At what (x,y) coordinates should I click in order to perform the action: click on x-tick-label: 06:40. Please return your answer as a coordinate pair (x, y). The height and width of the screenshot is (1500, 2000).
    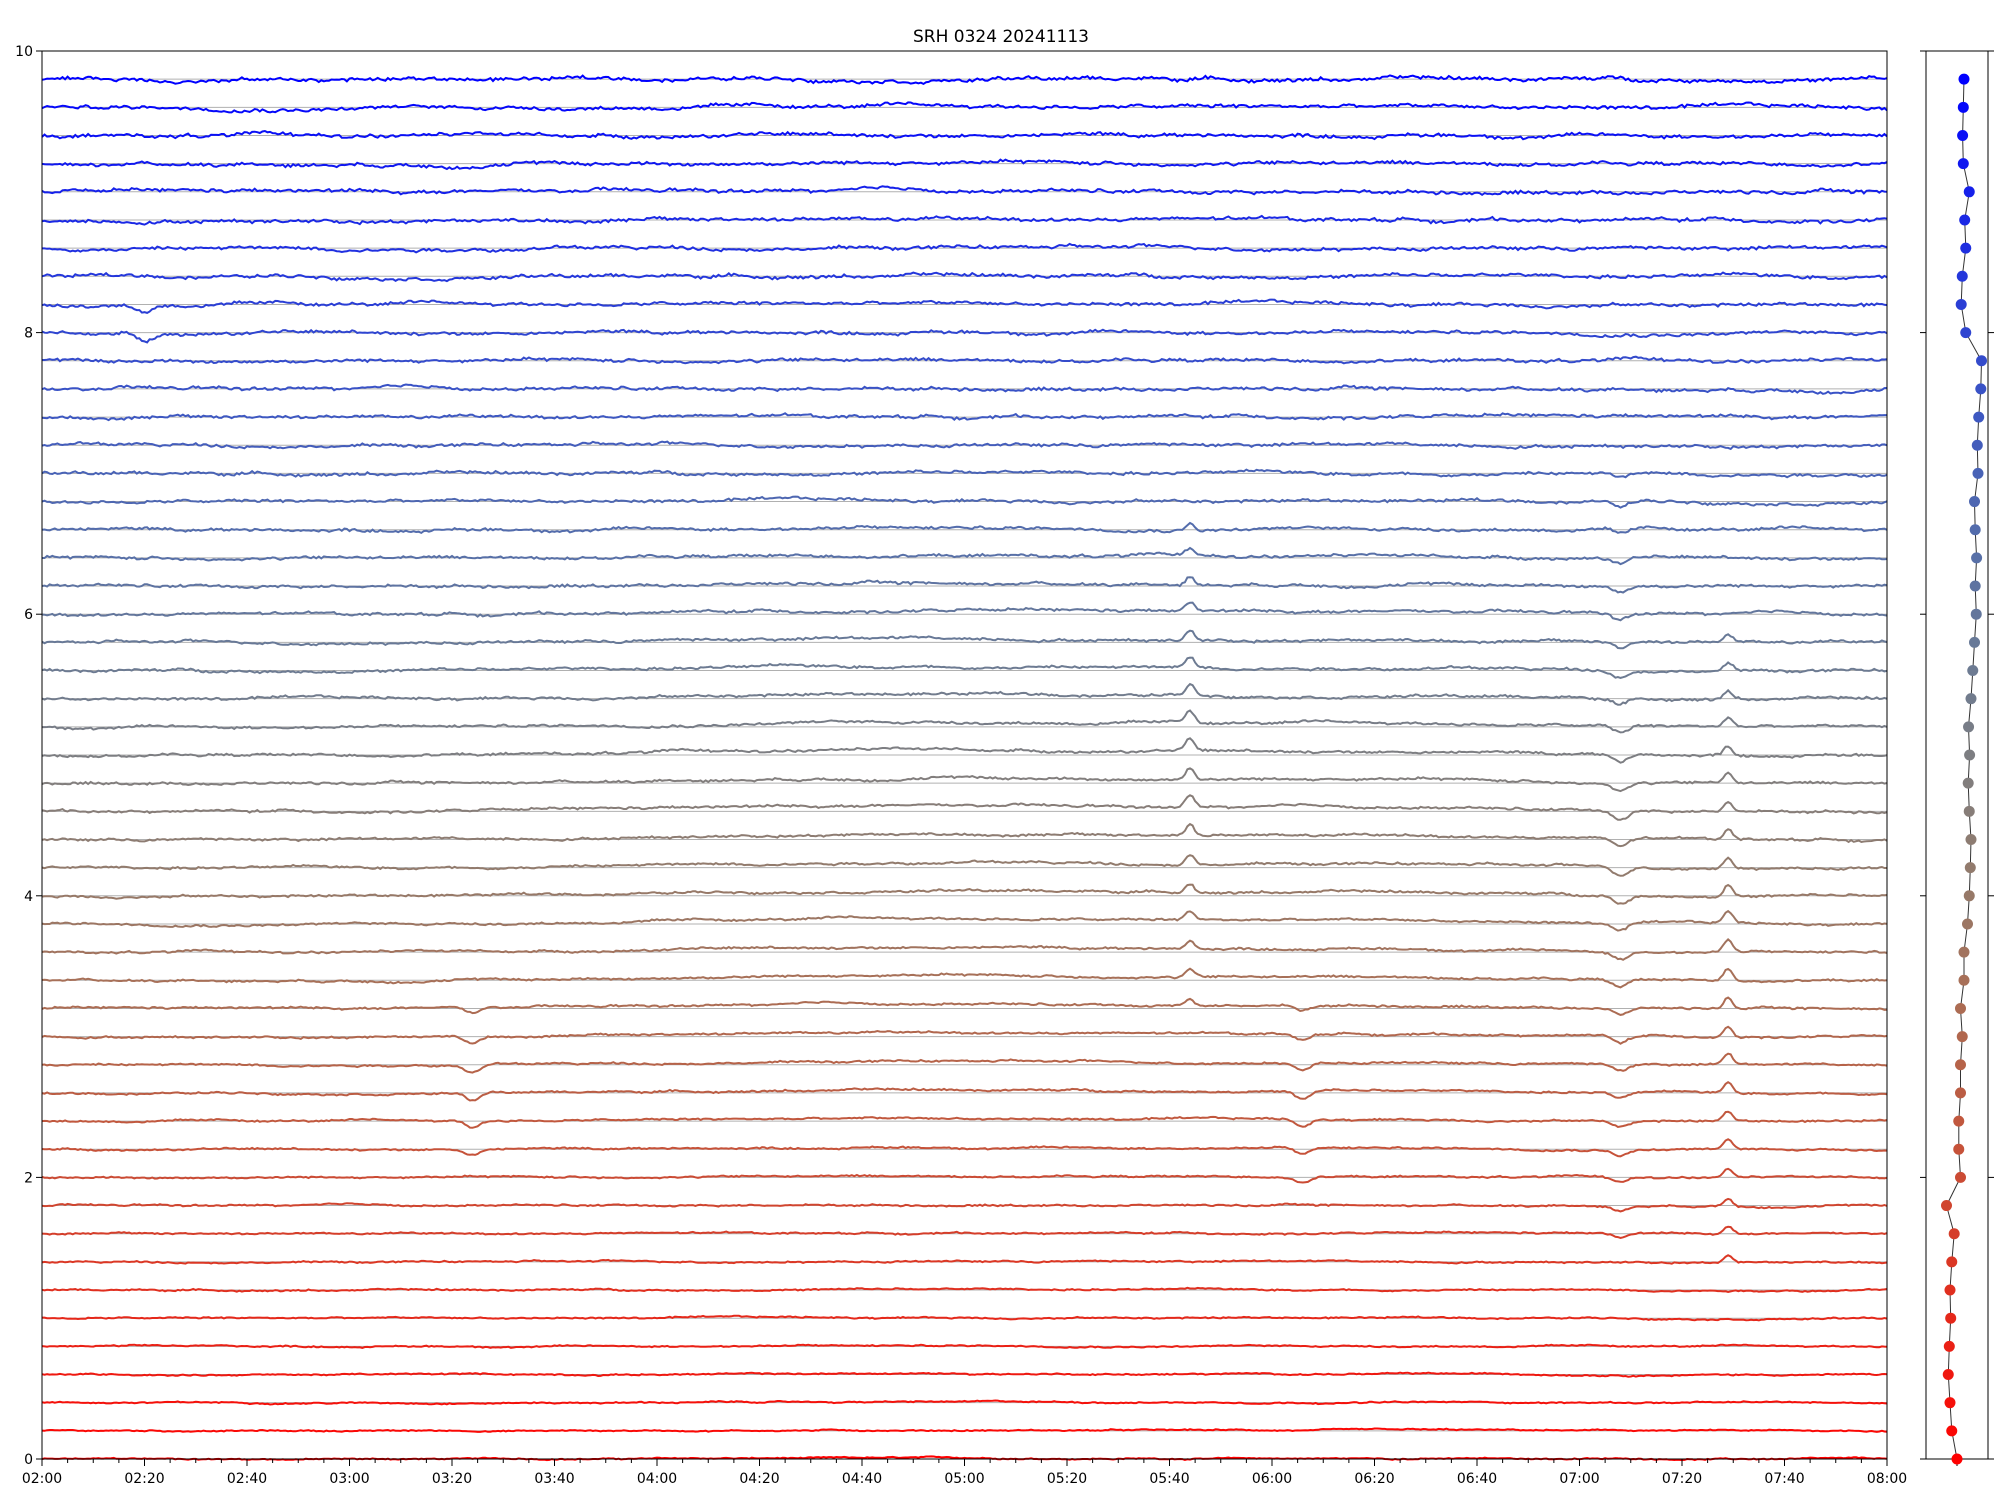
    Looking at the image, I should click on (1477, 1479).